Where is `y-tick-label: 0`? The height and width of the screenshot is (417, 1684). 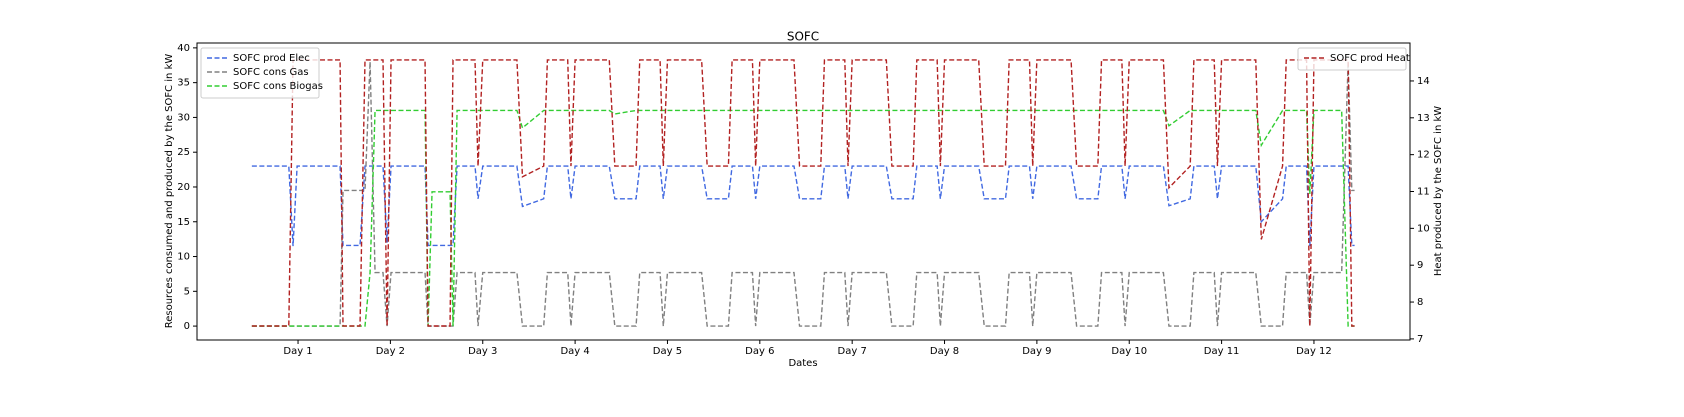
y-tick-label: 0 is located at coordinates (187, 326).